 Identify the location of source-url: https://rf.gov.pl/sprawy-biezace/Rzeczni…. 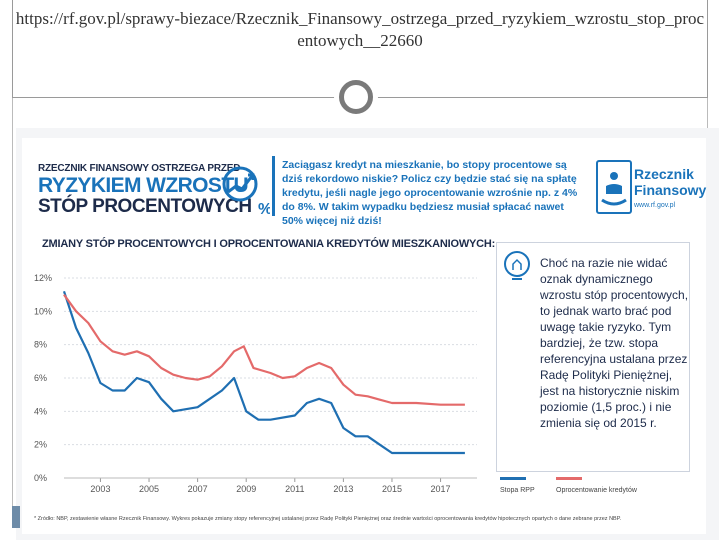
(360, 29).